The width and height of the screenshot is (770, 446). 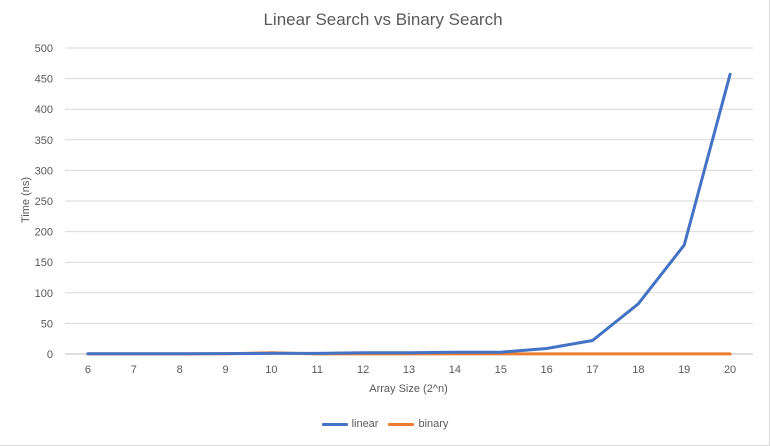 What do you see at coordinates (730, 370) in the screenshot?
I see `x-tick-label: 20` at bounding box center [730, 370].